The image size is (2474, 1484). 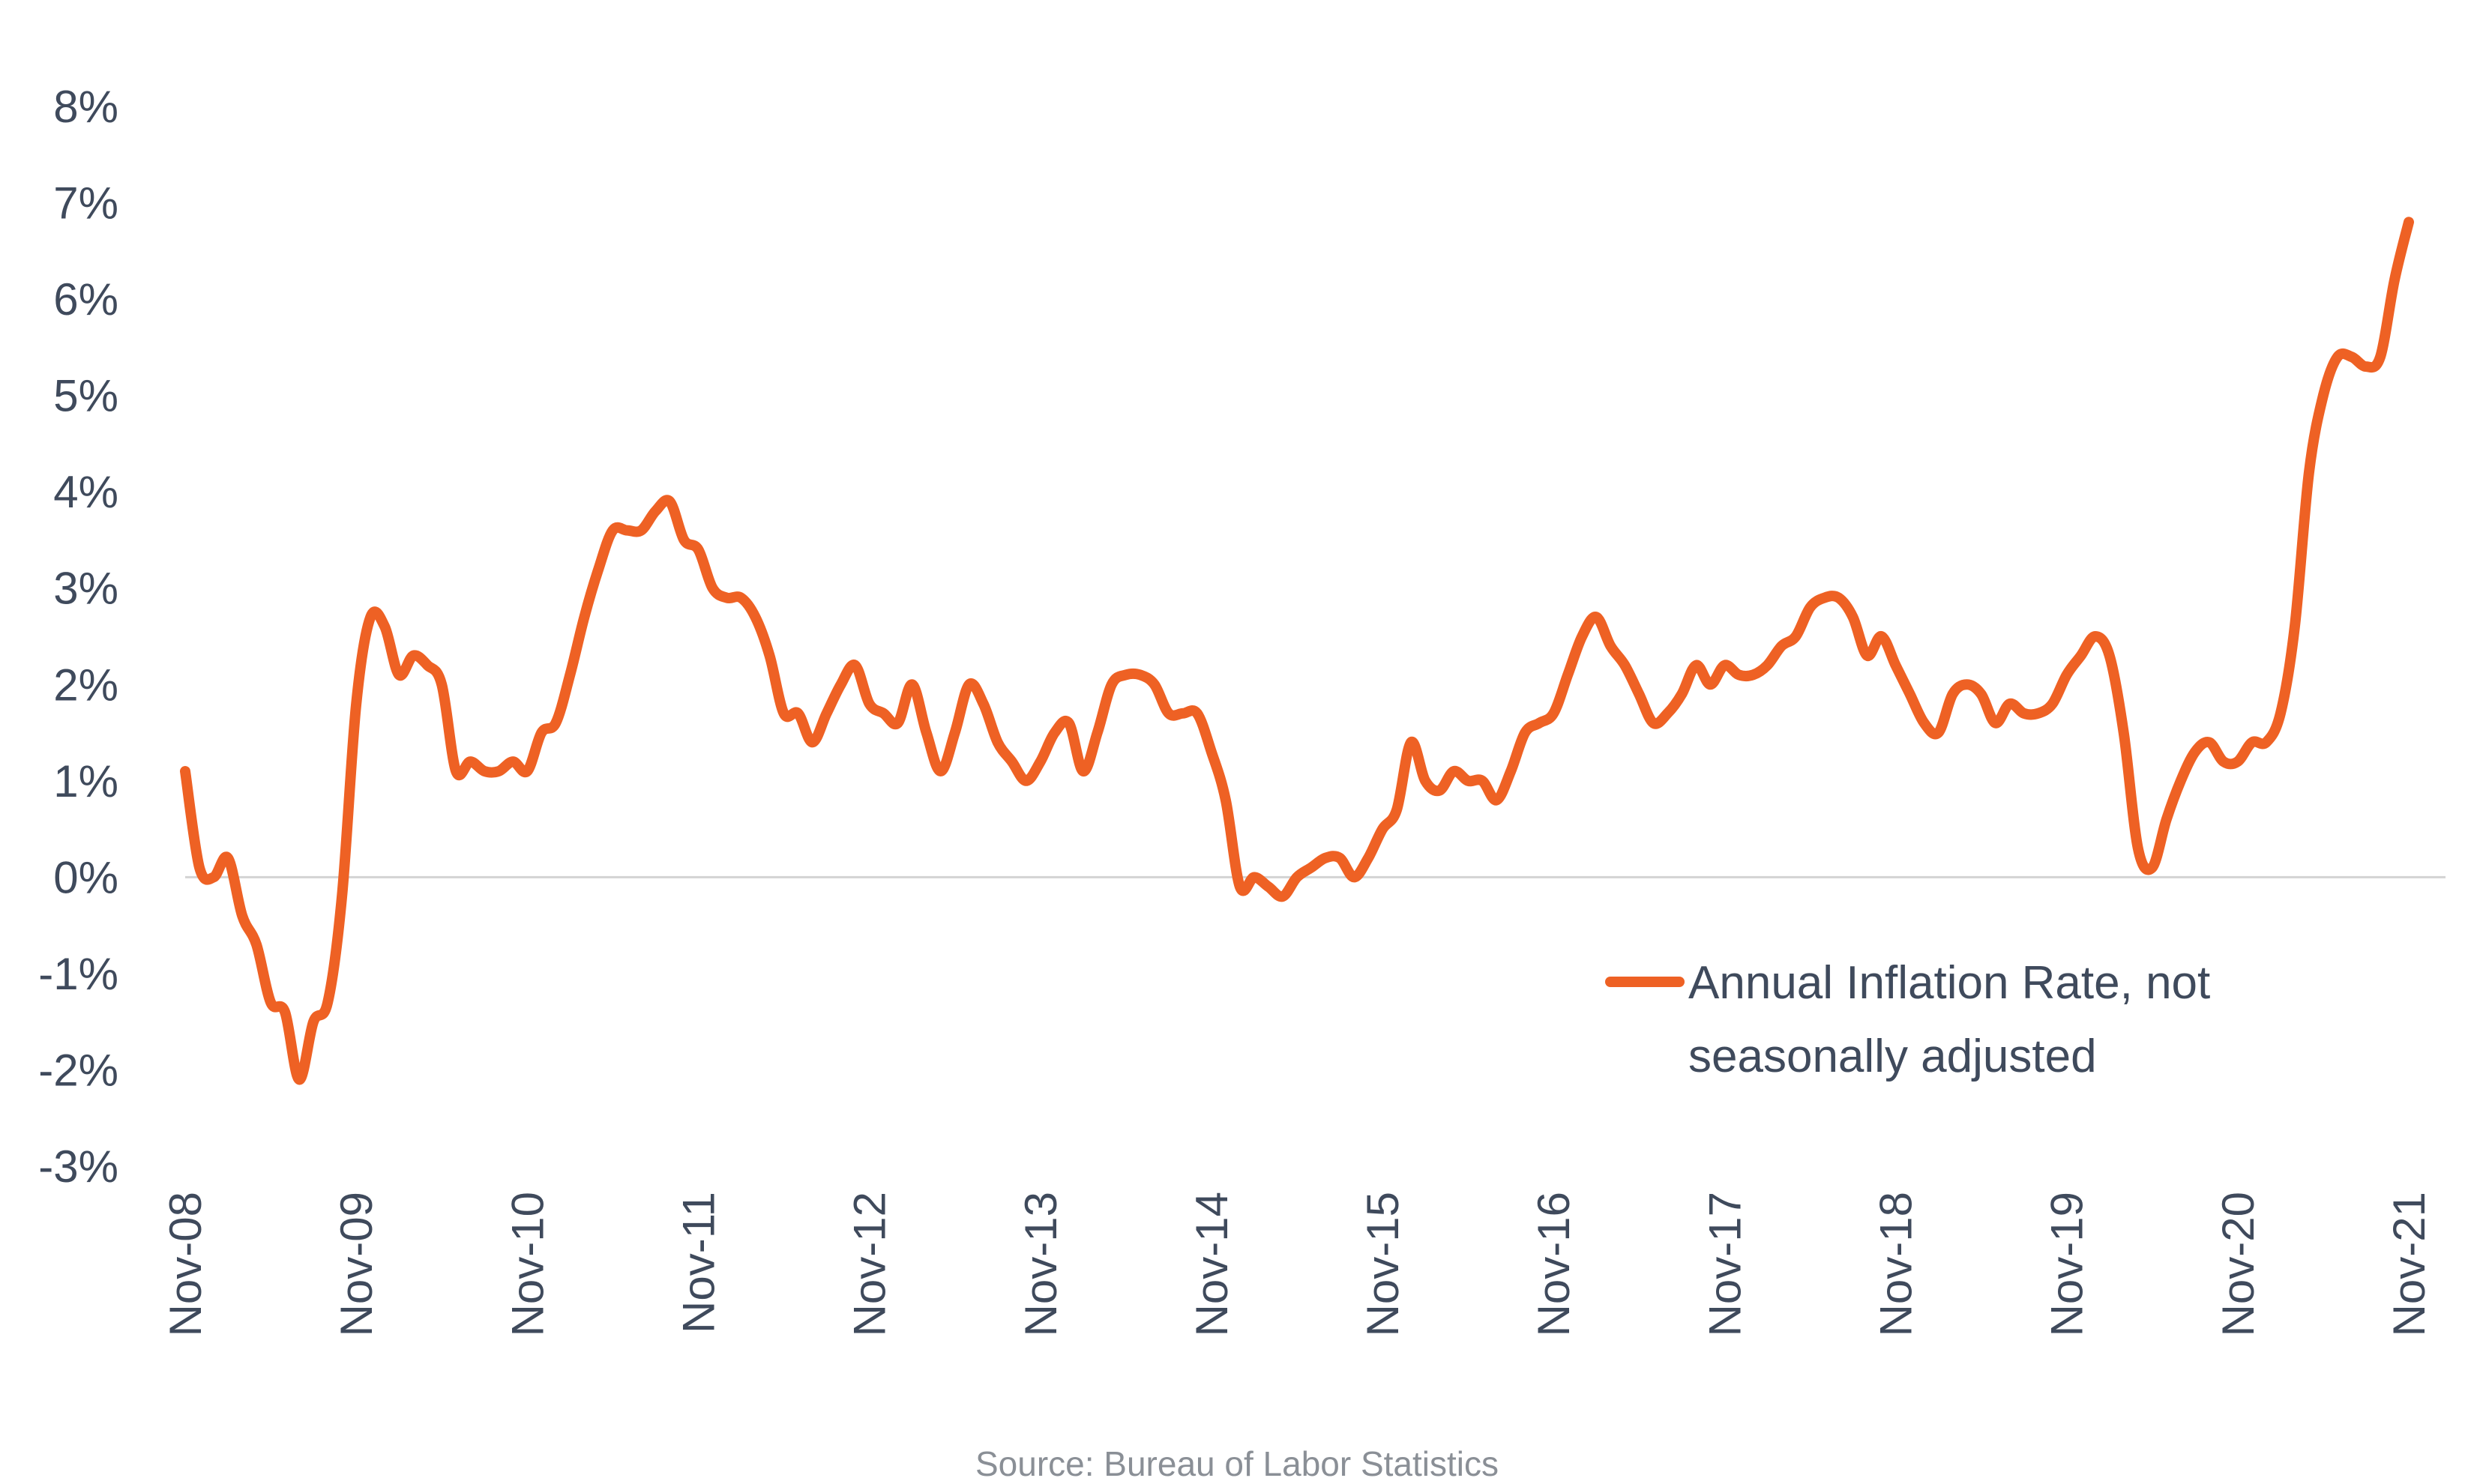 I want to click on x-tick-label: Nov-09, so click(x=356, y=1264).